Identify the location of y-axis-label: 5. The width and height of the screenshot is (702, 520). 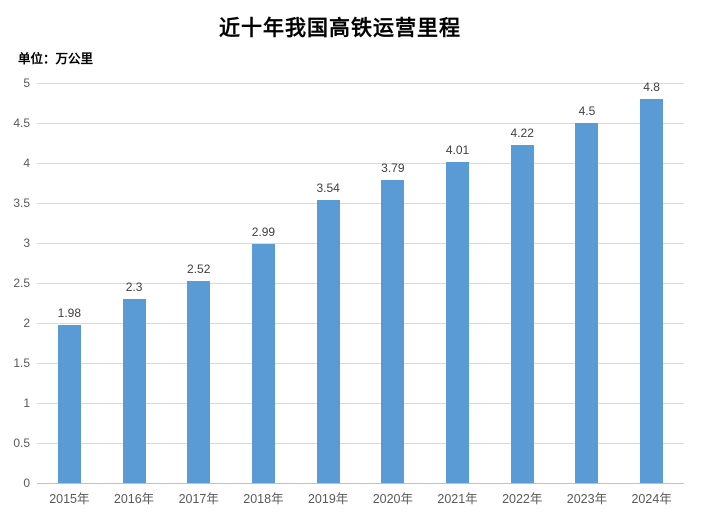
(26, 83).